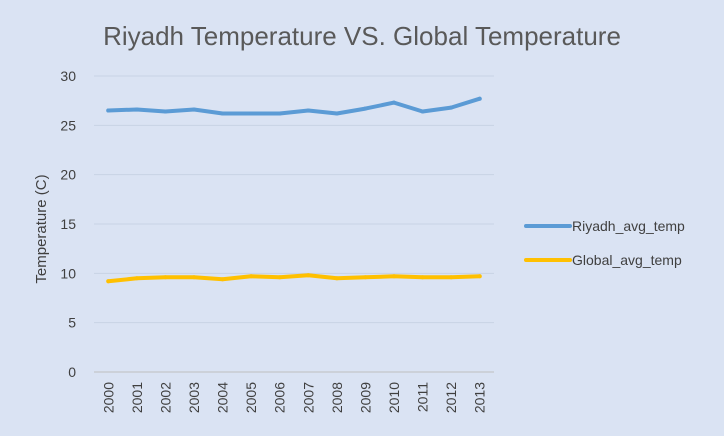 Image resolution: width=724 pixels, height=436 pixels. What do you see at coordinates (165, 397) in the screenshot?
I see `x-tick-label: 2002` at bounding box center [165, 397].